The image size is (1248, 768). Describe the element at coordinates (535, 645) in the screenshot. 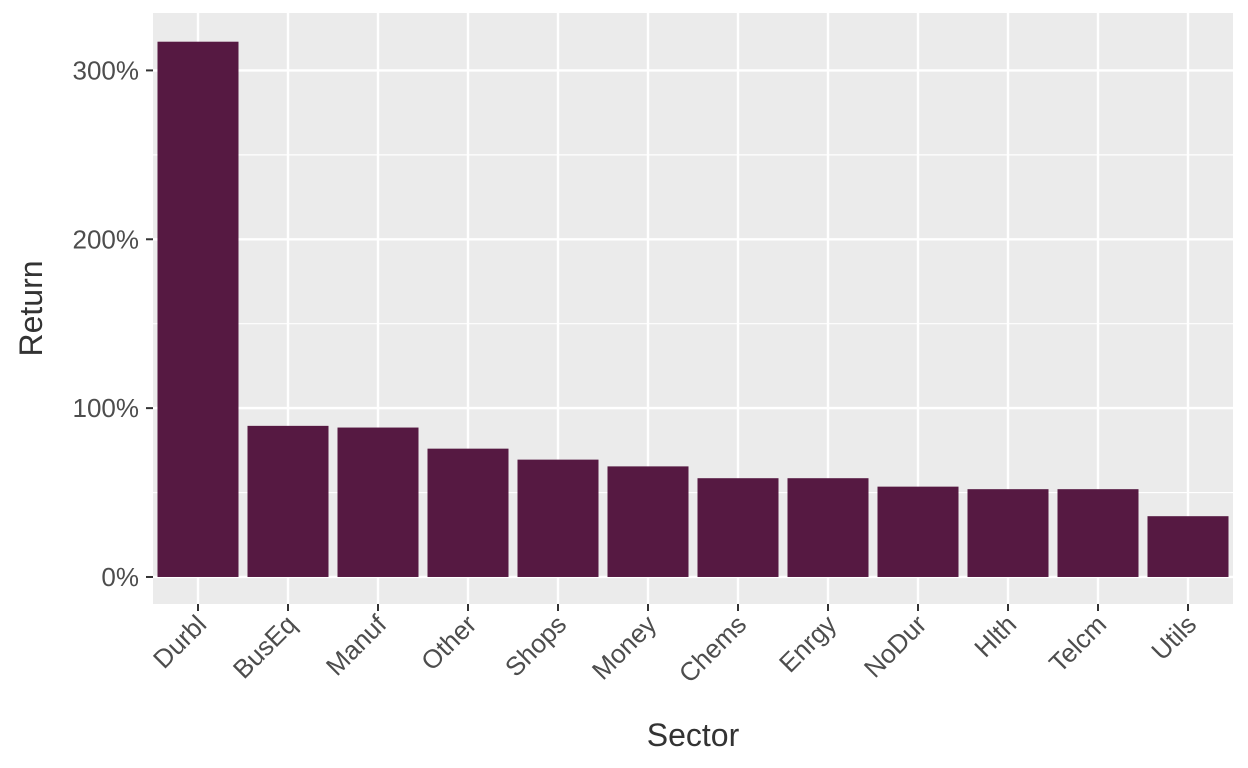

I see `x-tick-label: Shops` at that location.